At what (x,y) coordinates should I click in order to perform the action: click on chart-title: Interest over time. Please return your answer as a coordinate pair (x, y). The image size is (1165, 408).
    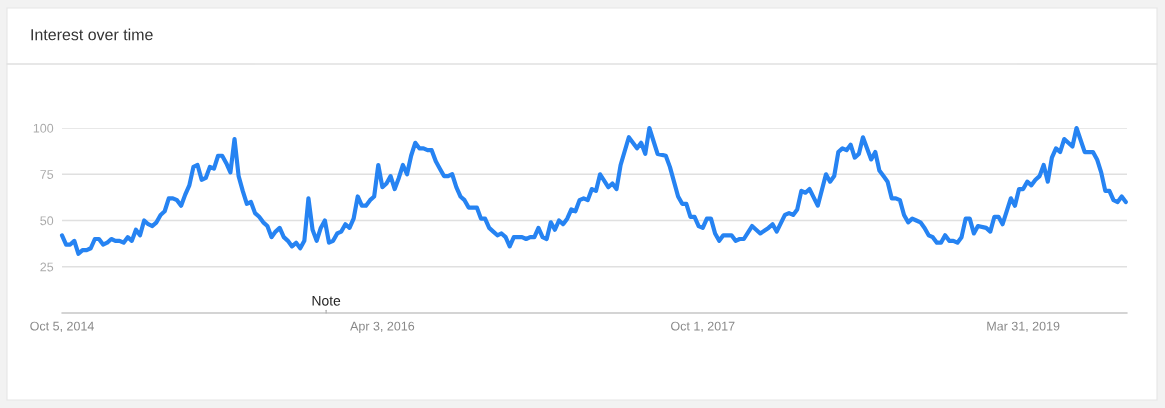
    Looking at the image, I should click on (92, 34).